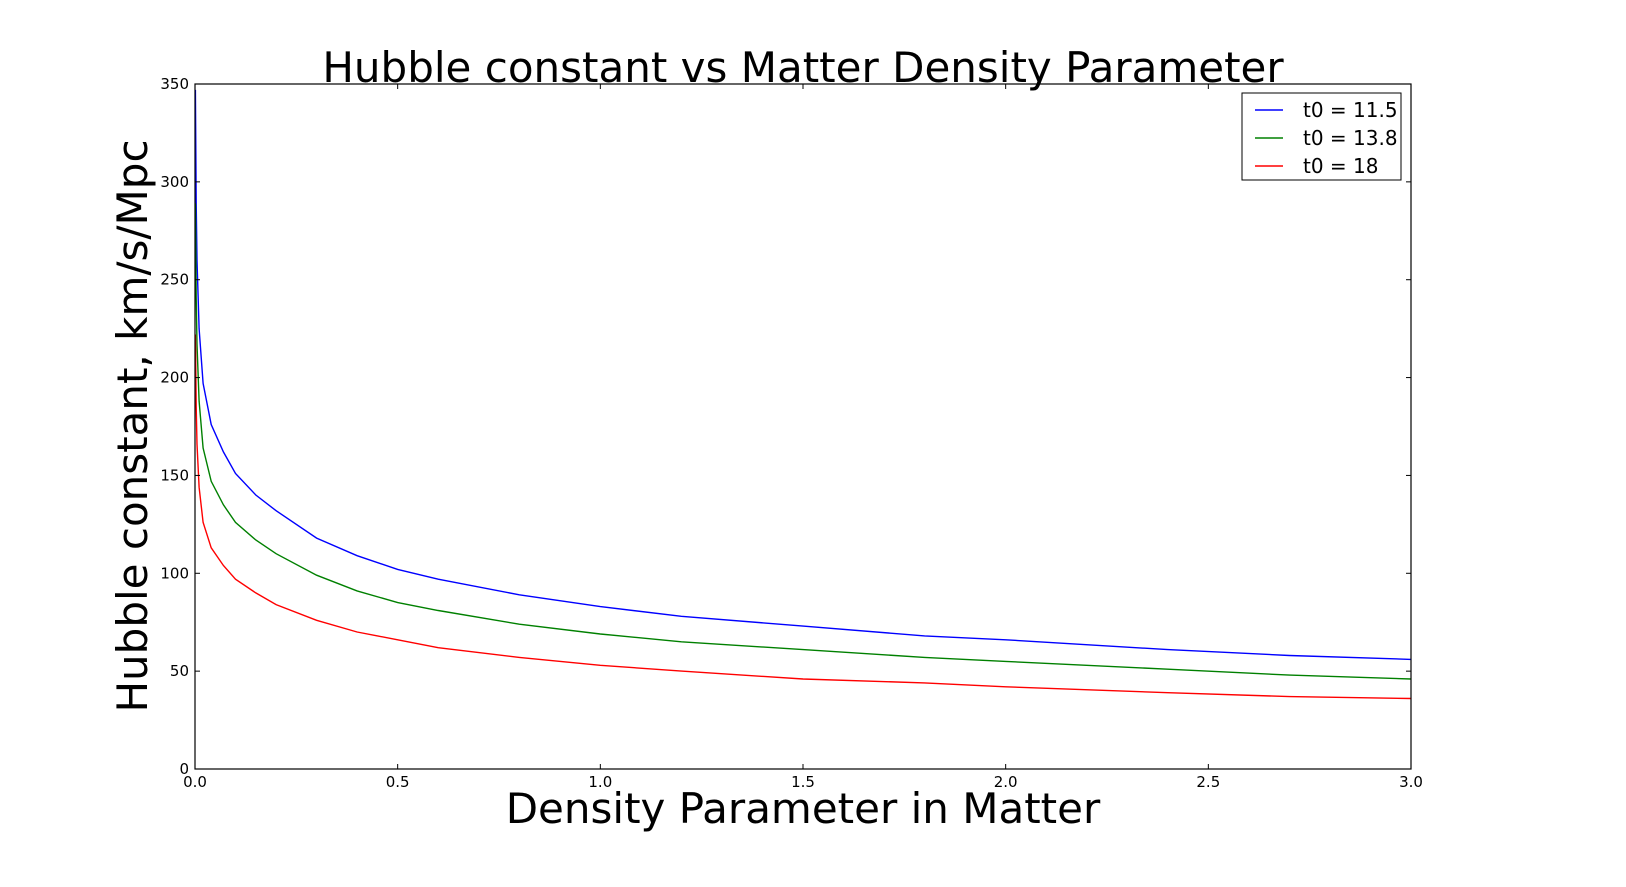 Image resolution: width=1626 pixels, height=887 pixels. I want to click on legend-label-1: t0 = 11.5, so click(1350, 110).